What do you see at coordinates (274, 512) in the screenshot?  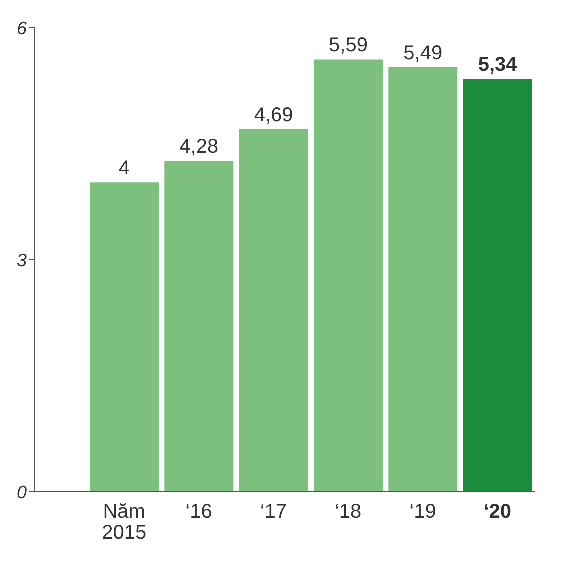 I see `x-tick-label: ‘17` at bounding box center [274, 512].